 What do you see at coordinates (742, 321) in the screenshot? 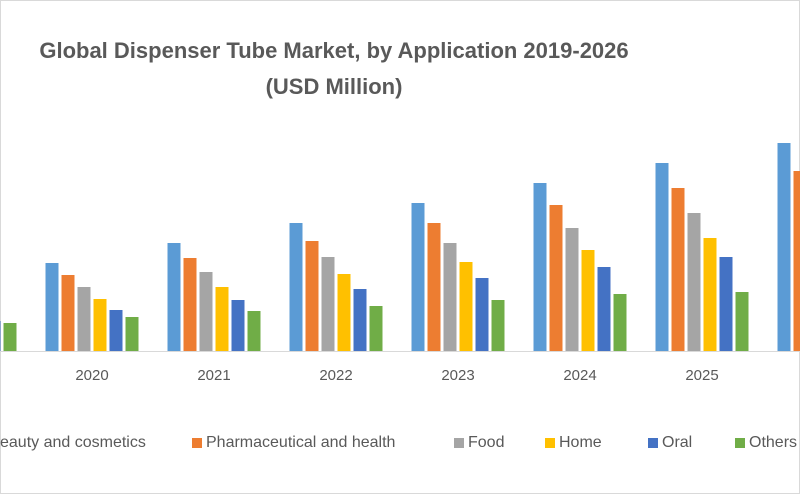
I see `bar-2025-others` at bounding box center [742, 321].